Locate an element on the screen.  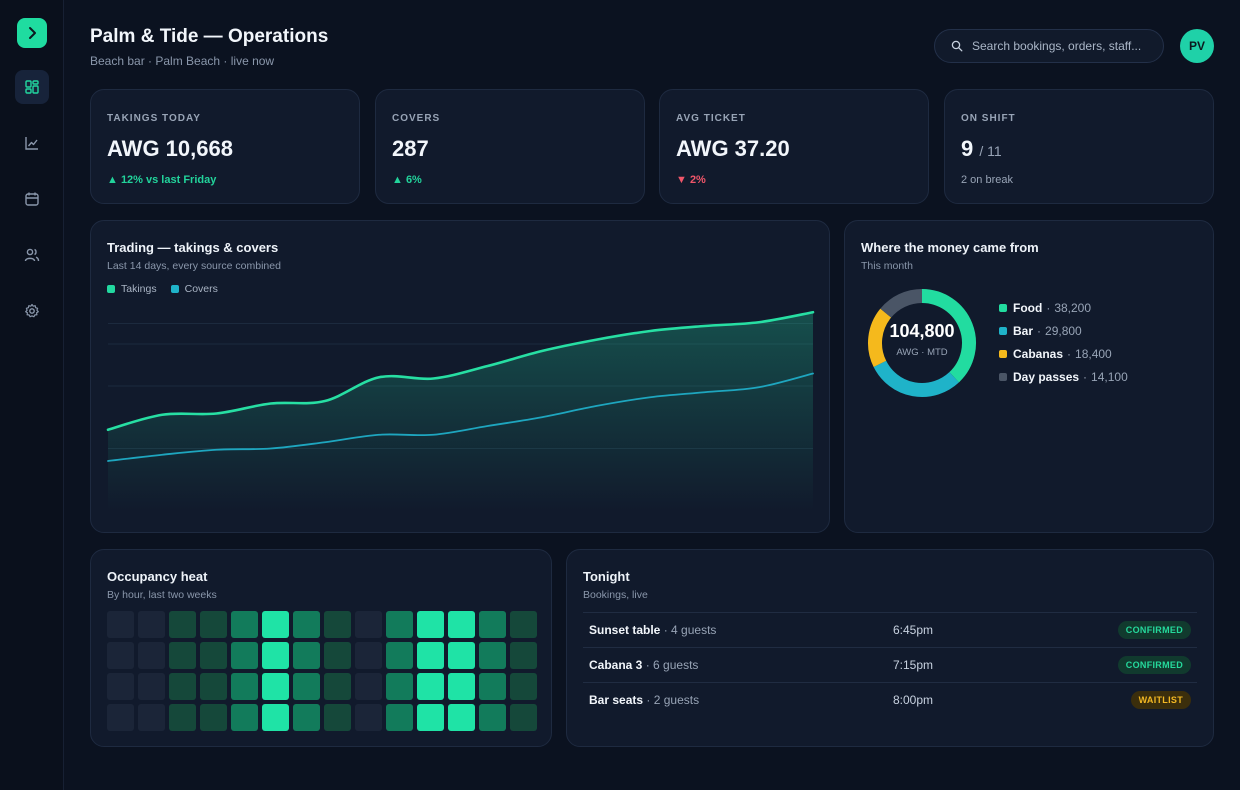
avatar: PV is located at coordinates (1197, 46).